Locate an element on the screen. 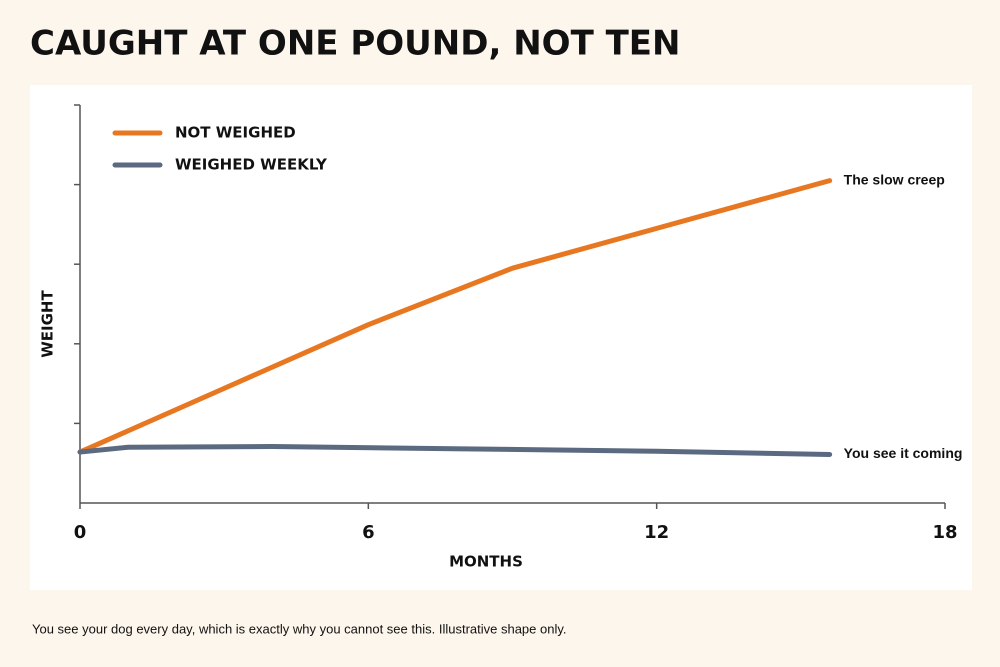  x-tick-label: 12 is located at coordinates (656, 532).